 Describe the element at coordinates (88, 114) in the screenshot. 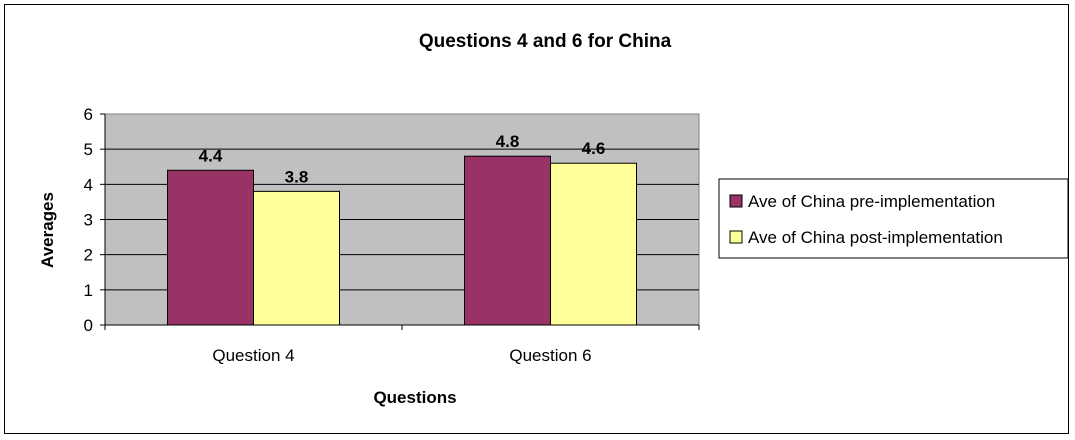

I see `y-tick-label-6: 6` at that location.